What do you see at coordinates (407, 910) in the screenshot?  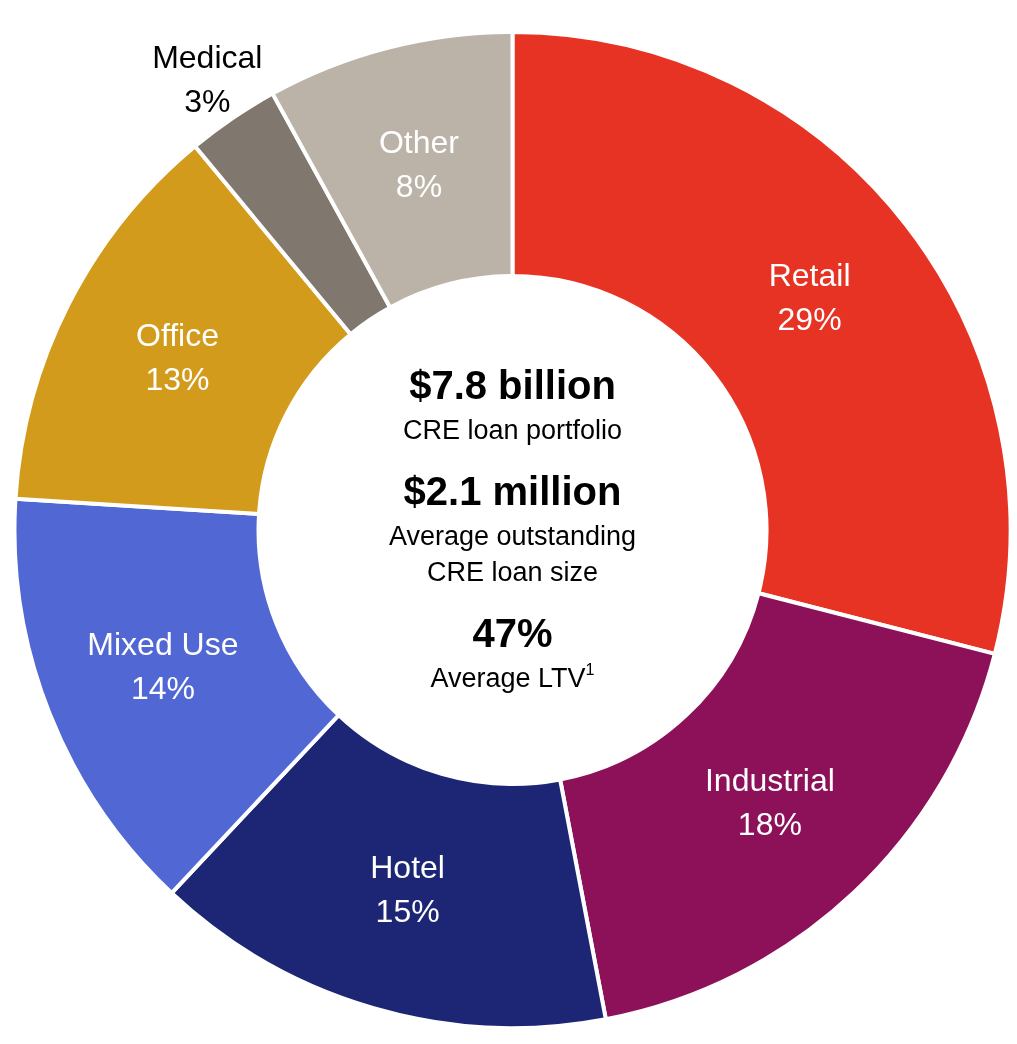 I see `data-label: 15%` at bounding box center [407, 910].